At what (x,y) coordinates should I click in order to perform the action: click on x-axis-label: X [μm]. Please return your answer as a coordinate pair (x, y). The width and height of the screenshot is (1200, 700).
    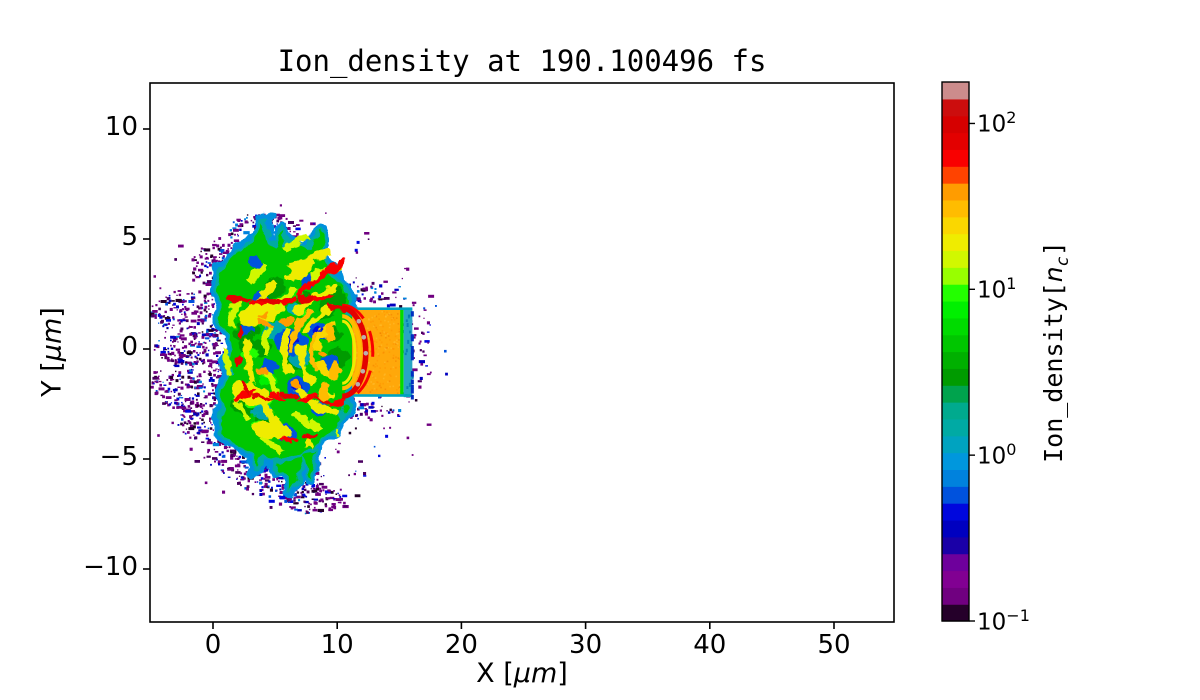
    Looking at the image, I should click on (522, 673).